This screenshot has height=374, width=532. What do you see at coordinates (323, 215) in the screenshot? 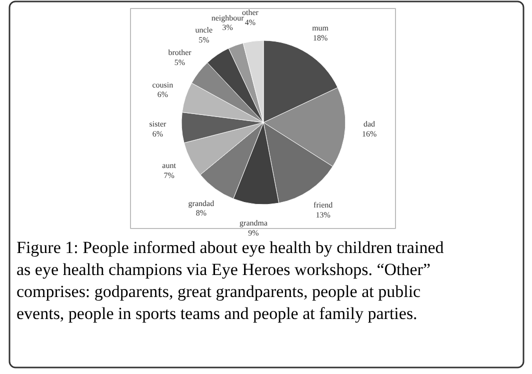
I see `data-label: 13%` at bounding box center [323, 215].